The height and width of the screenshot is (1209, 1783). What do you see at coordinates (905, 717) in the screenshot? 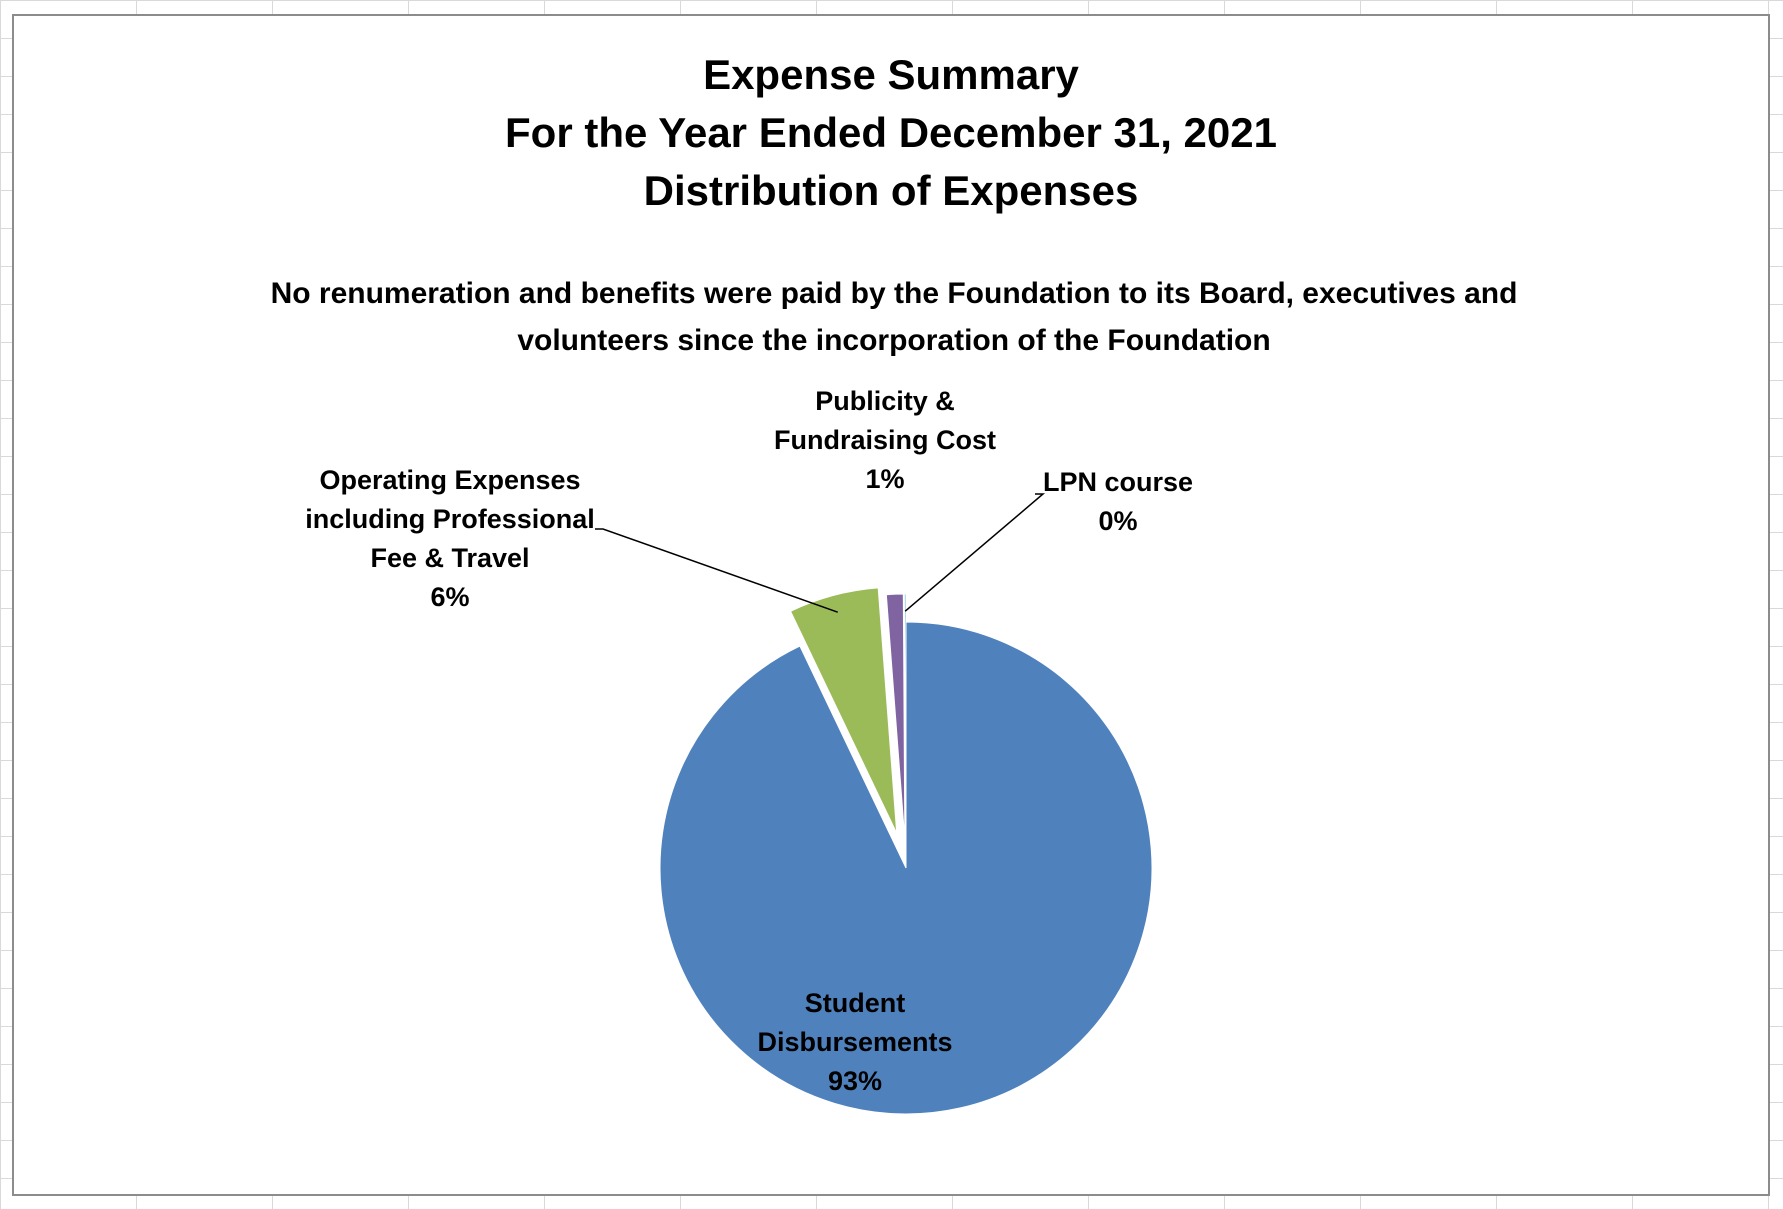
I see `pie-slice-lpn-course` at bounding box center [905, 717].